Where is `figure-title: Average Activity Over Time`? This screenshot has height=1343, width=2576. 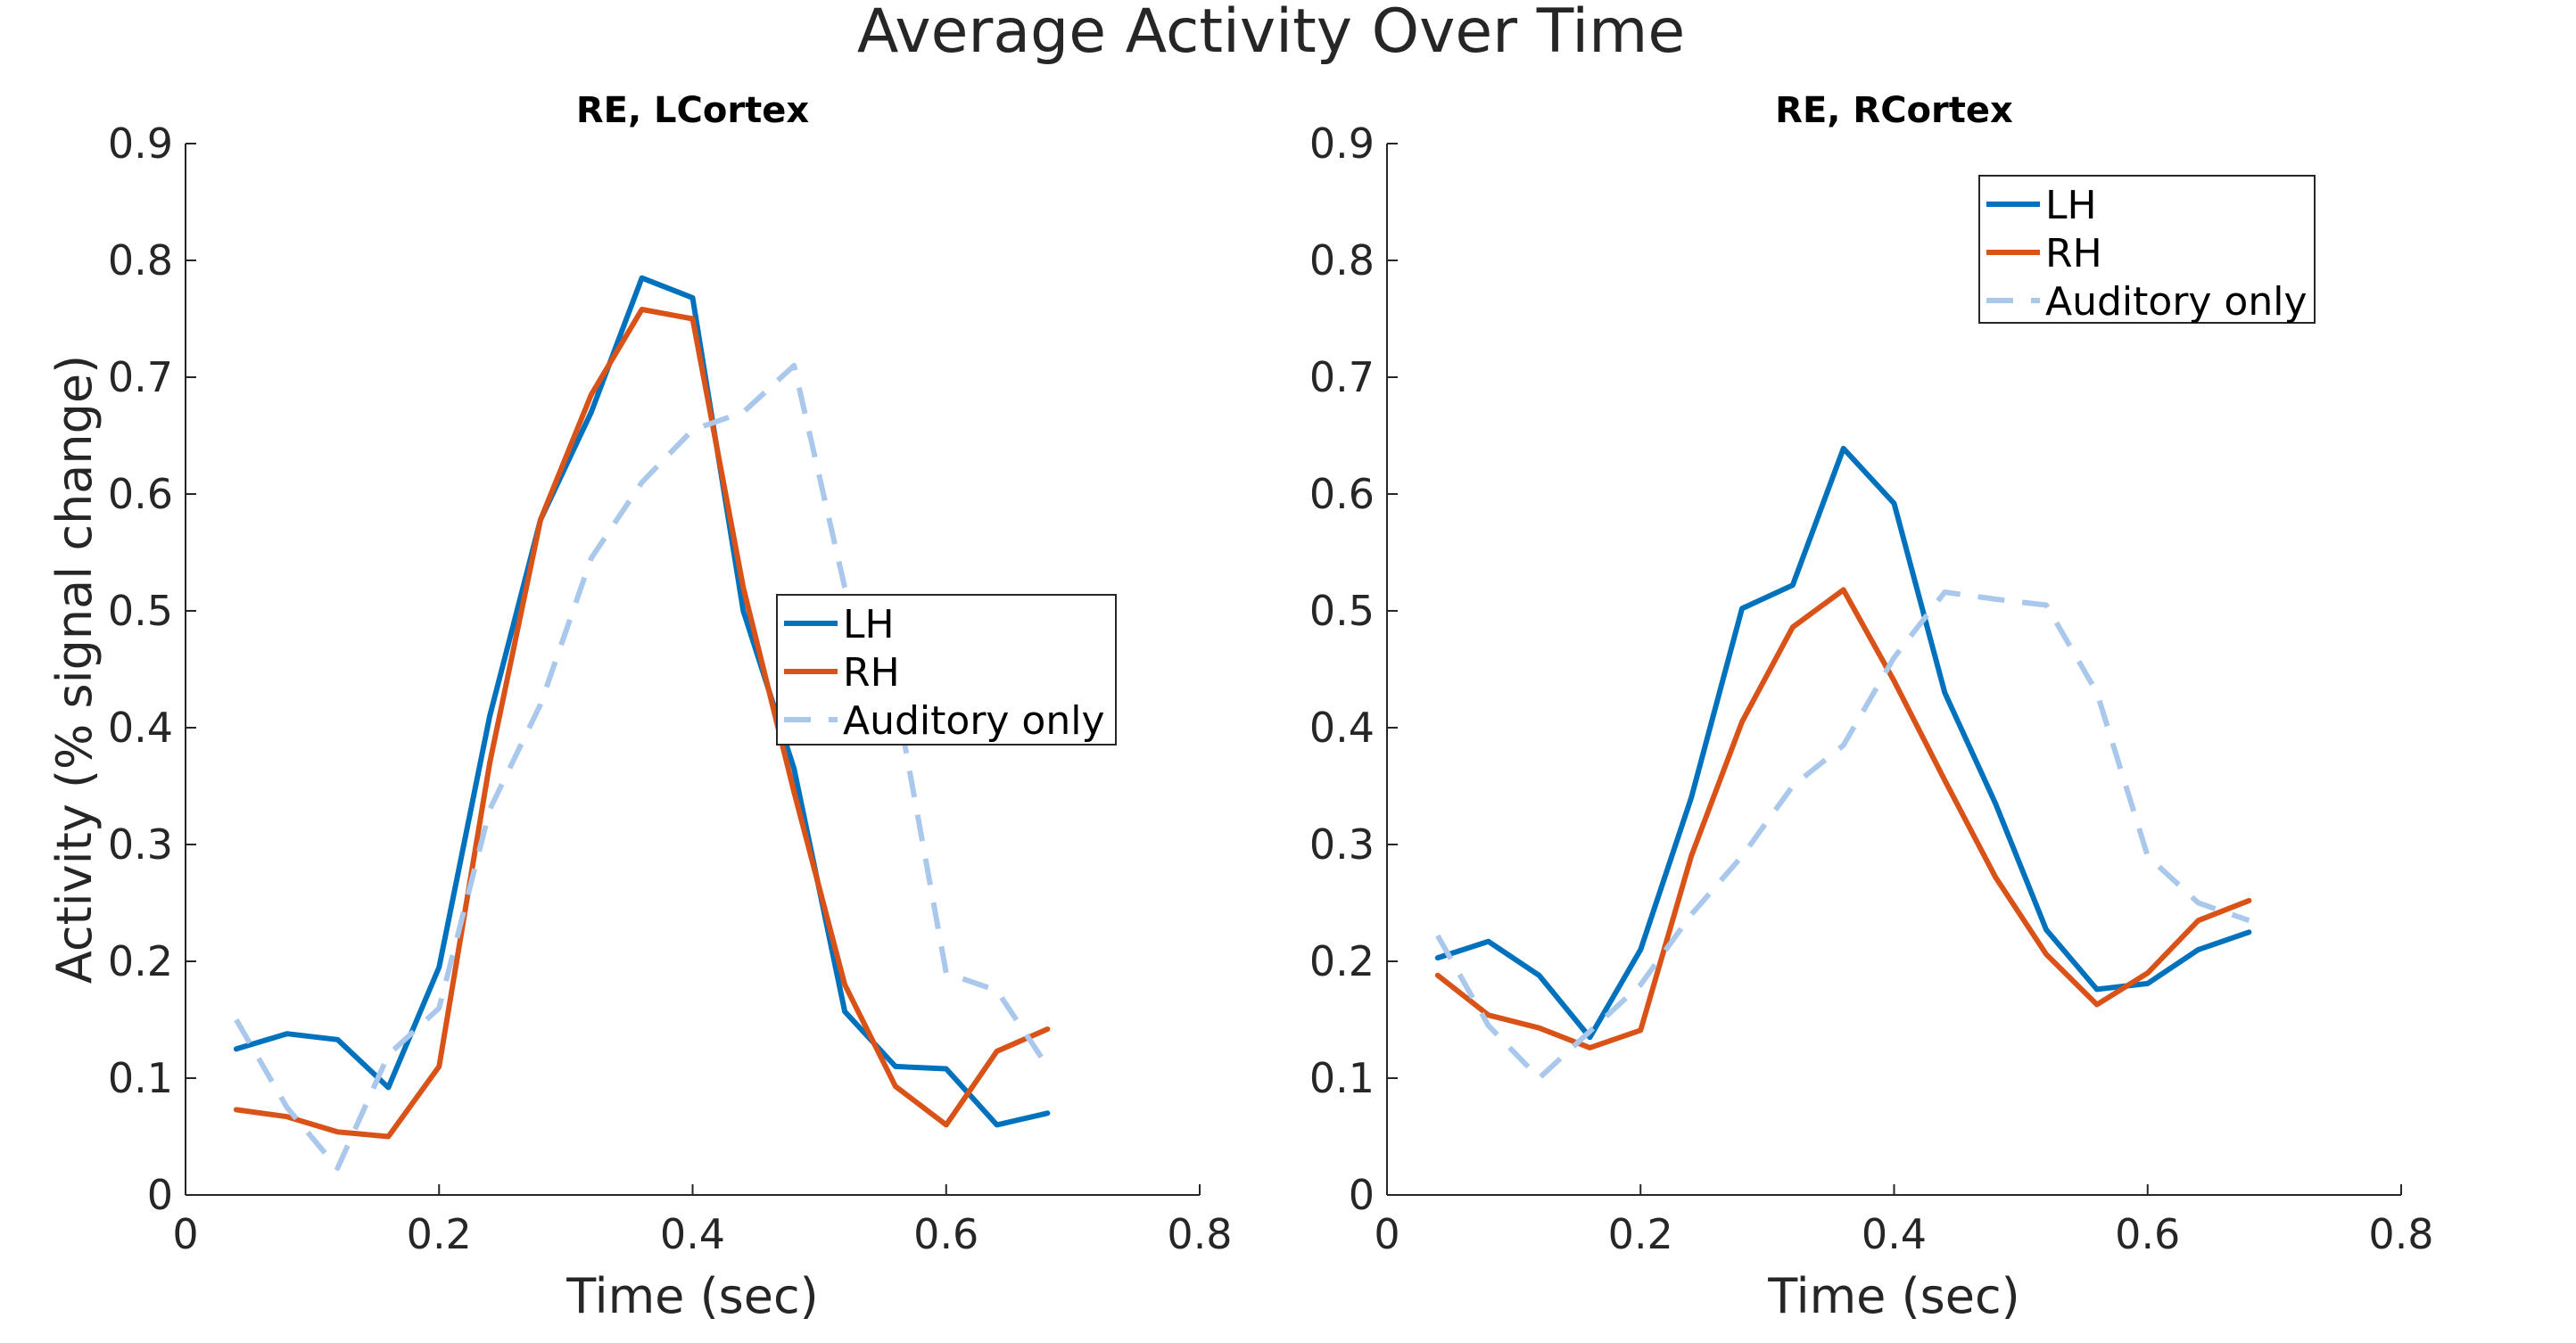 figure-title: Average Activity Over Time is located at coordinates (1271, 33).